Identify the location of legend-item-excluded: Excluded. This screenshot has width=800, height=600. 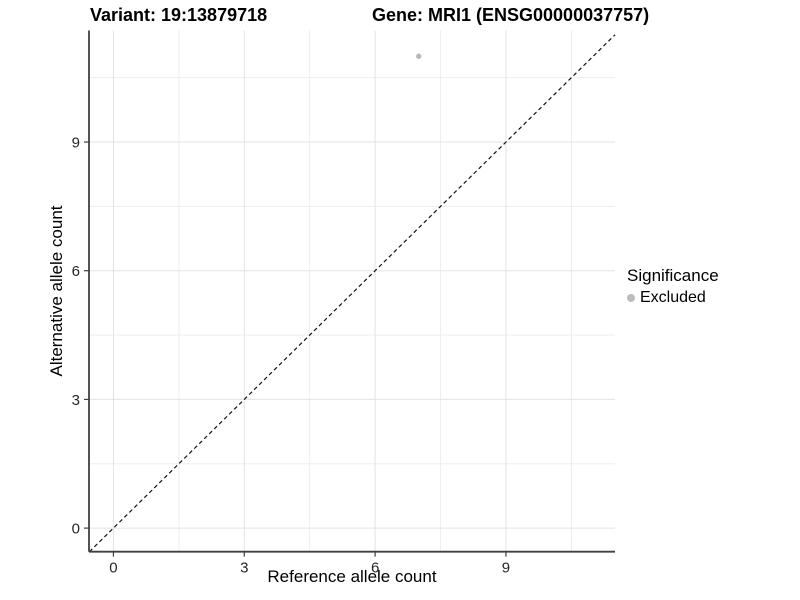
(673, 298).